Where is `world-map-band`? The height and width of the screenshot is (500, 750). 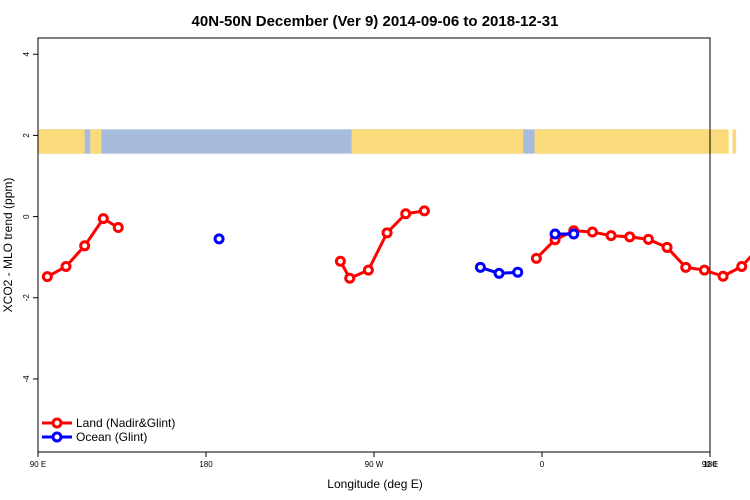 world-map-band is located at coordinates (387, 141).